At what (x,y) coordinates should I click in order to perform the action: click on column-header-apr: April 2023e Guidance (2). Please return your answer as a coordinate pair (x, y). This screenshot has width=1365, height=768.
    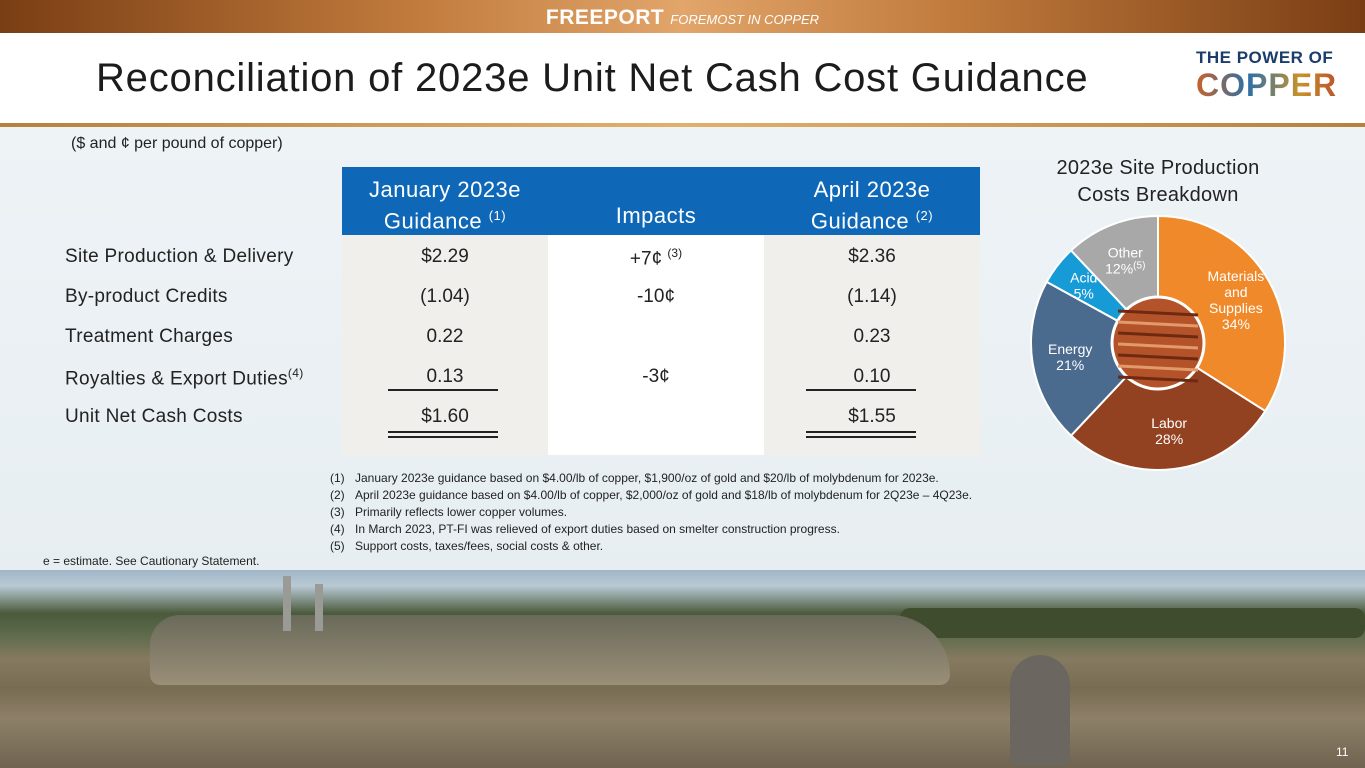
    Looking at the image, I should click on (872, 201).